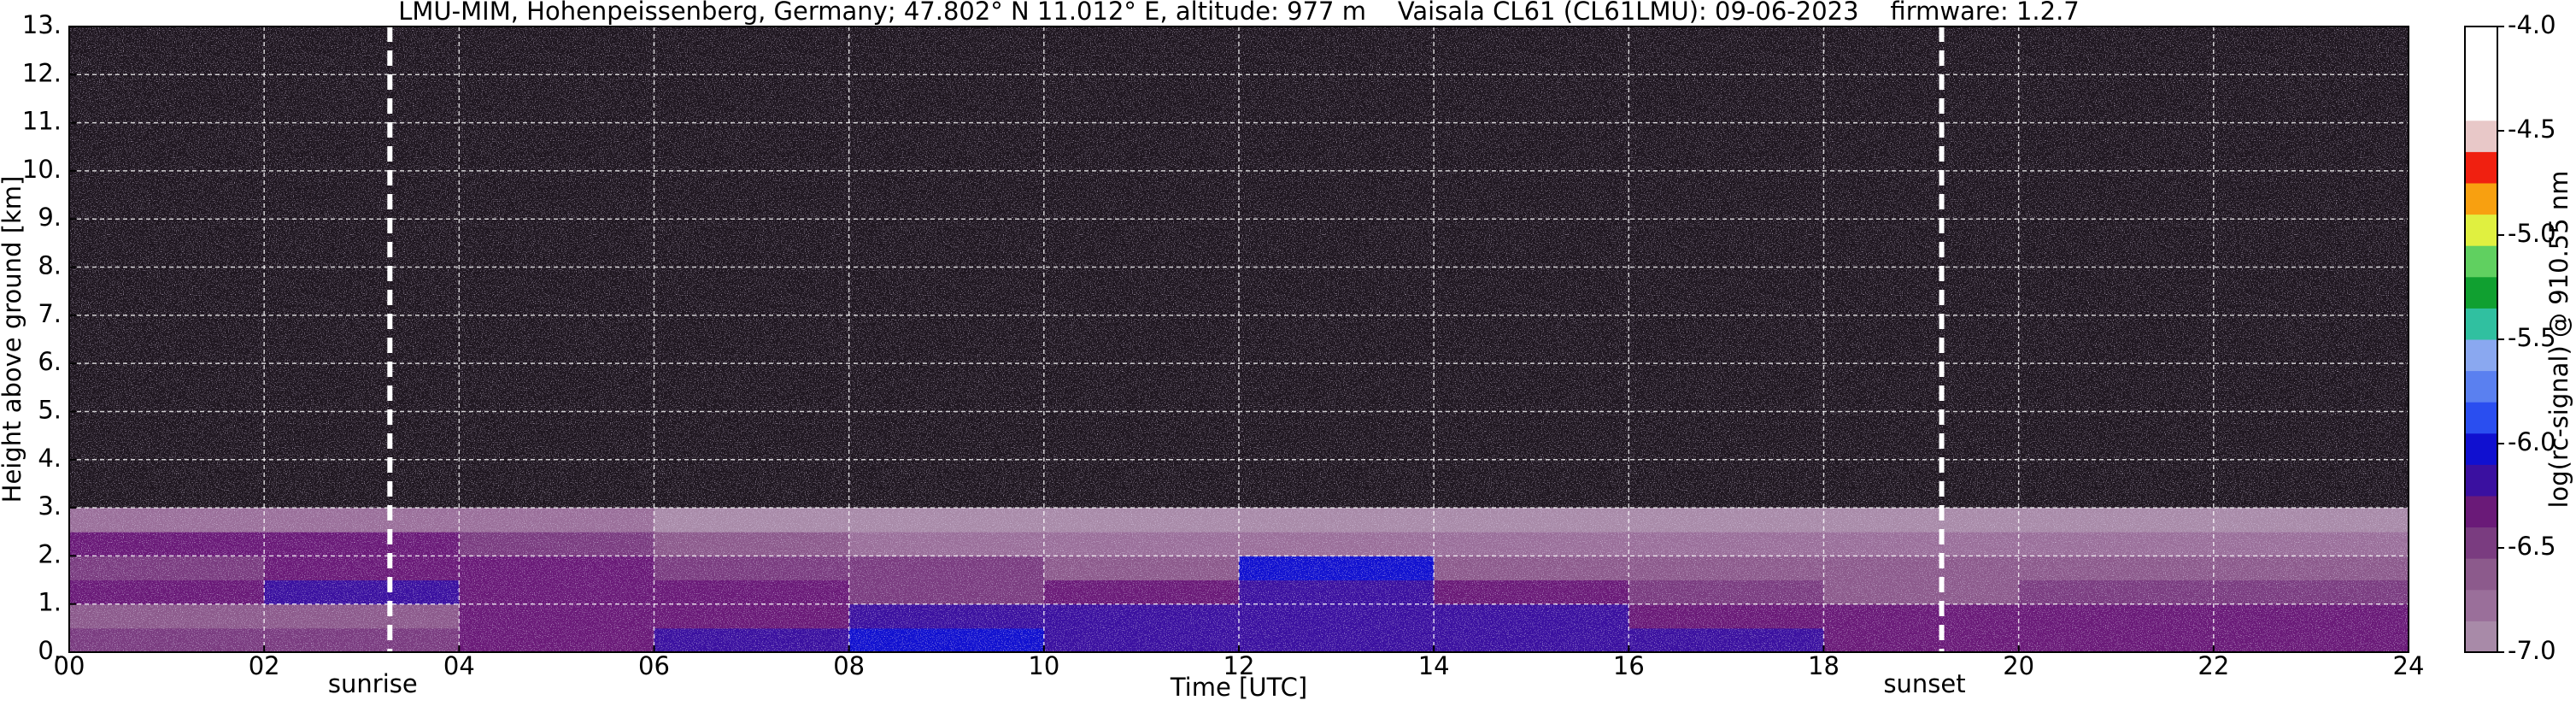  What do you see at coordinates (2532, 24) in the screenshot?
I see `colorbar-tick-label: -4.0` at bounding box center [2532, 24].